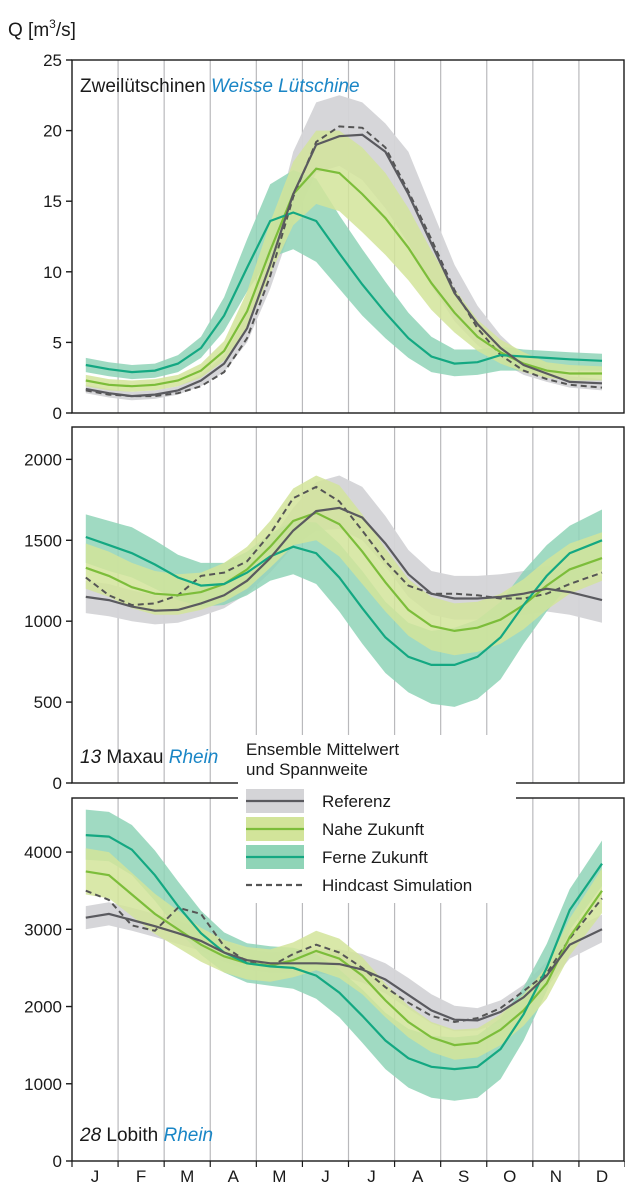 Image resolution: width=625 pixels, height=1186 pixels. I want to click on y-tick-label: 25, so click(52, 60).